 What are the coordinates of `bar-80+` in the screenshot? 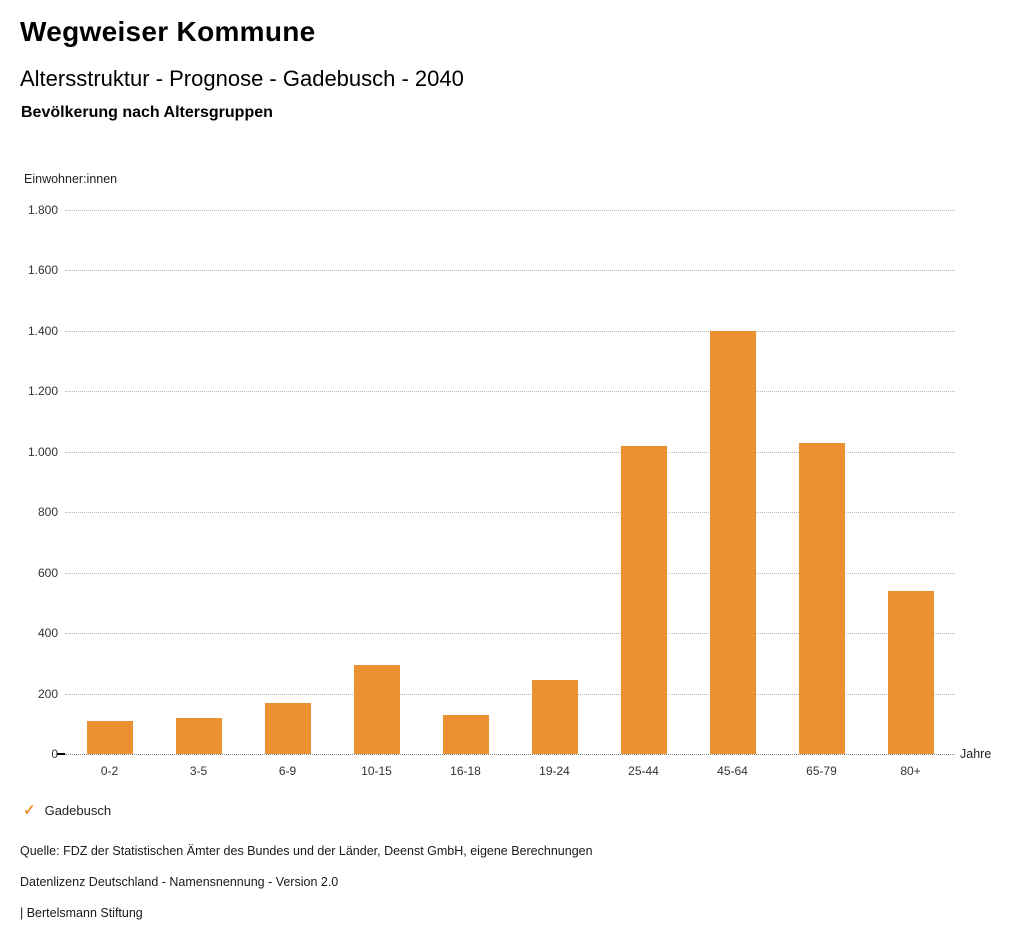 It's located at (910, 672).